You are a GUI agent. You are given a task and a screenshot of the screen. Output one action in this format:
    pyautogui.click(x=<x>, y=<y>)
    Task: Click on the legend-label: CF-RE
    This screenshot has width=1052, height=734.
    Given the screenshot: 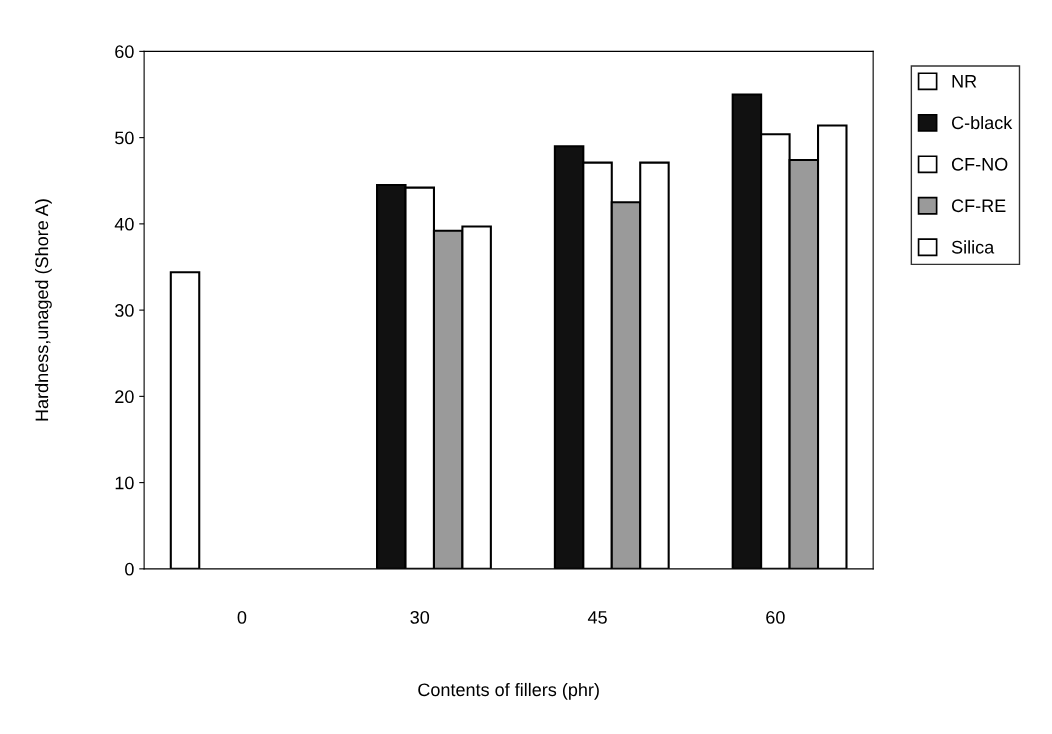 What is the action you would take?
    pyautogui.click(x=978, y=206)
    